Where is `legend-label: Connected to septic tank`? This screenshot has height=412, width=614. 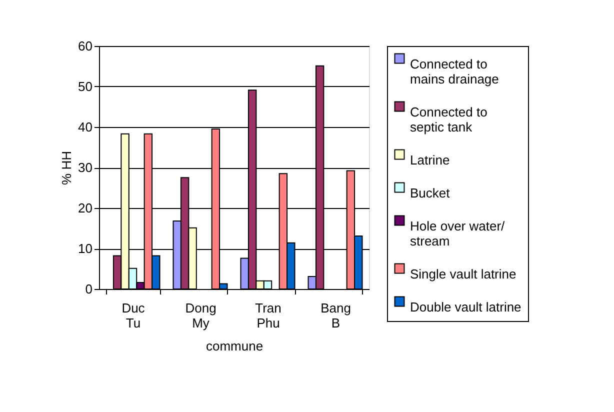 legend-label: Connected to septic tank is located at coordinates (449, 119).